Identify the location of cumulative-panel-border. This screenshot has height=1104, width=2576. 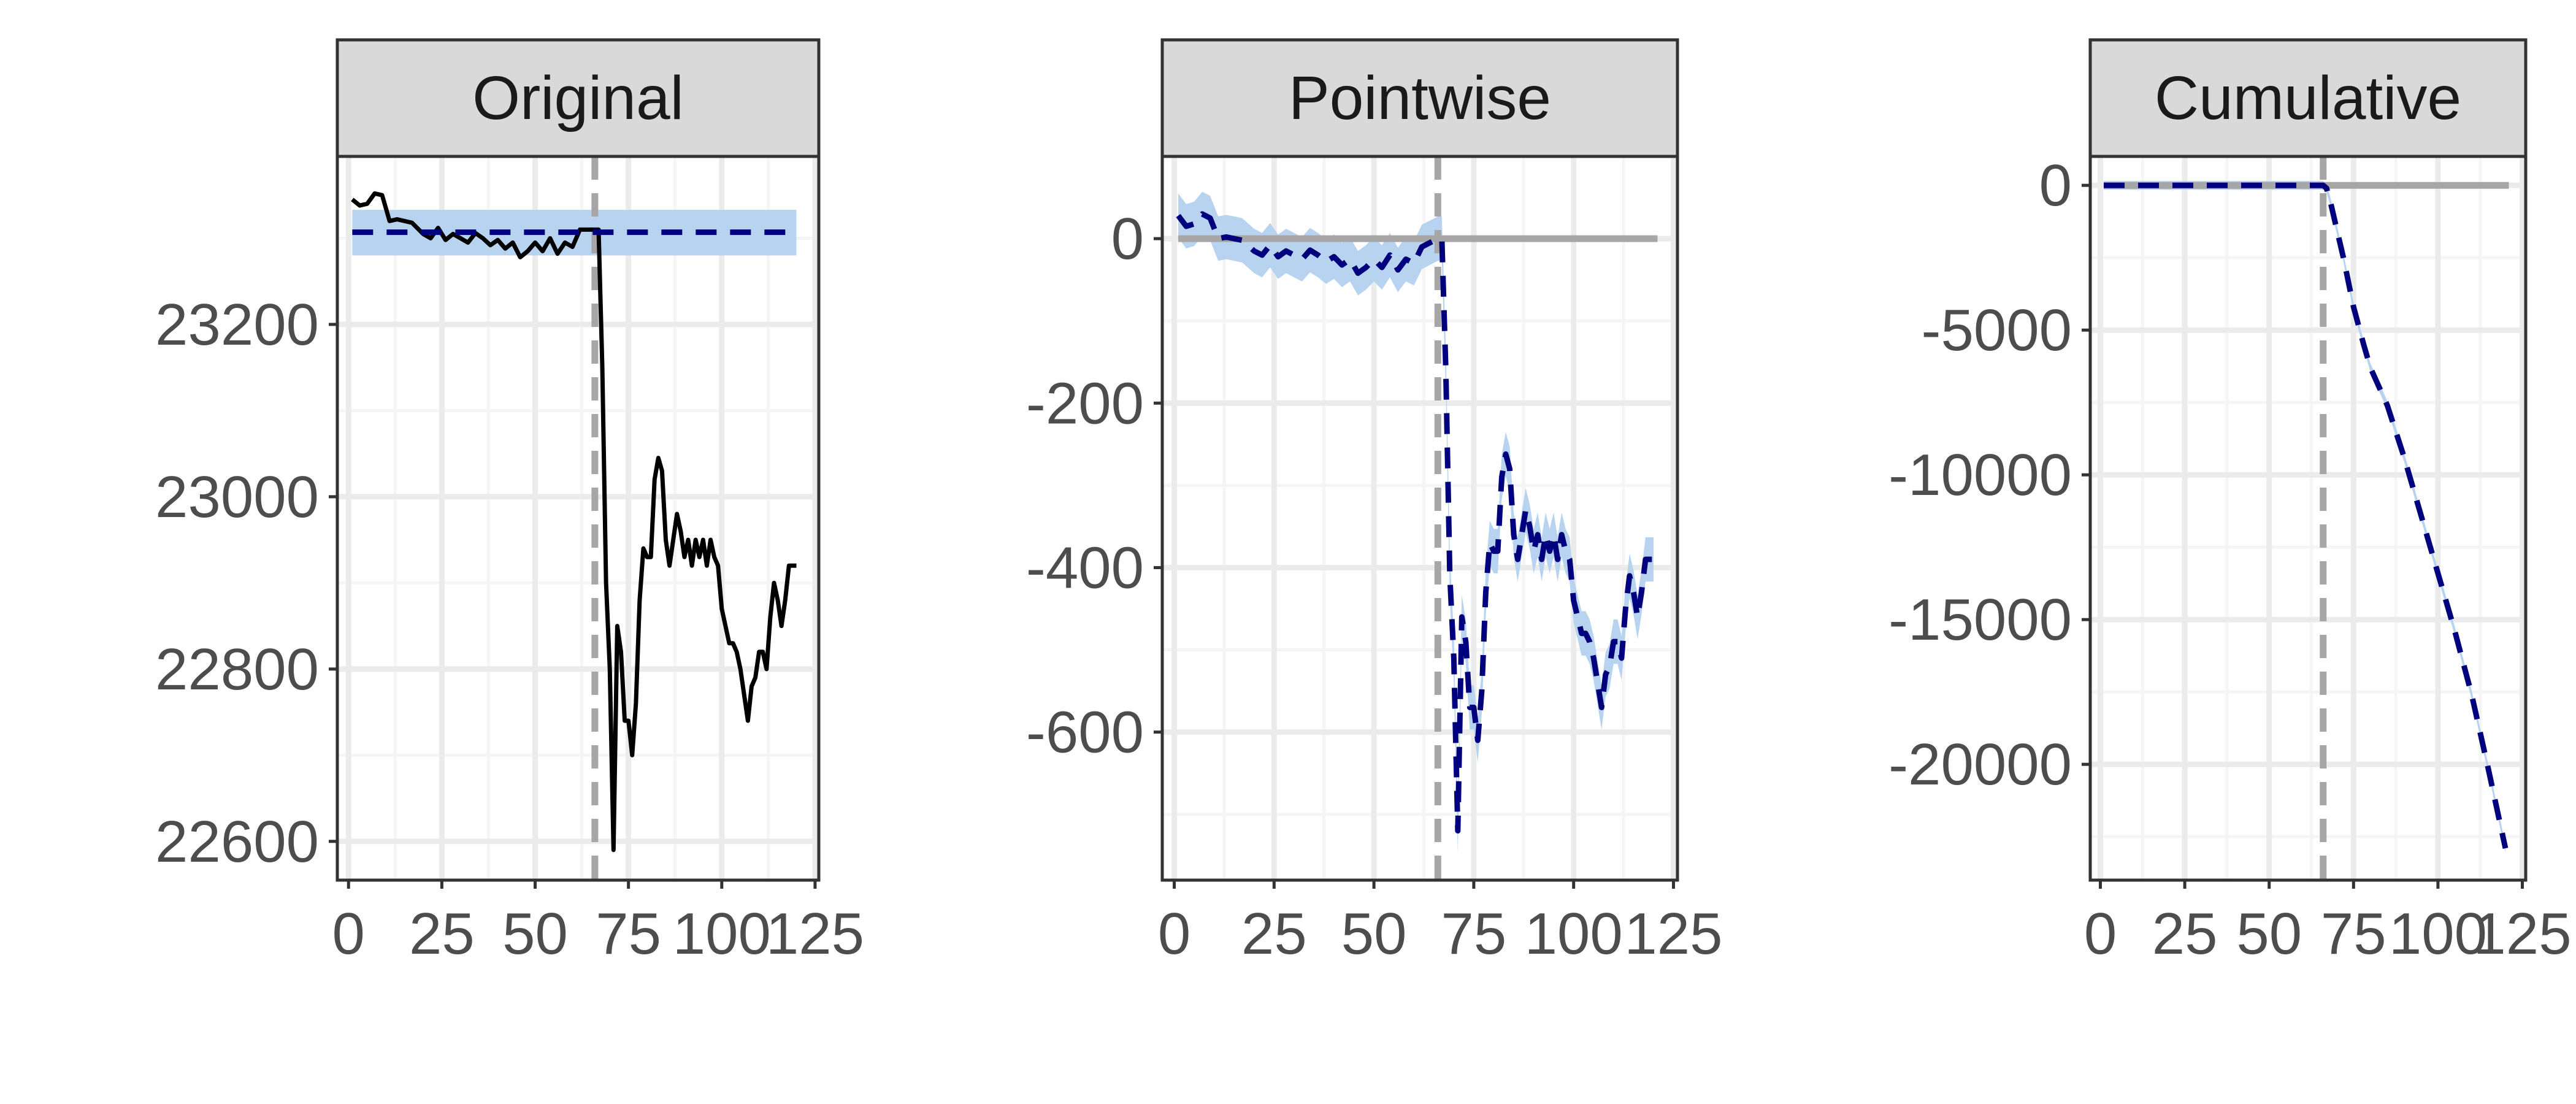
(2308, 518).